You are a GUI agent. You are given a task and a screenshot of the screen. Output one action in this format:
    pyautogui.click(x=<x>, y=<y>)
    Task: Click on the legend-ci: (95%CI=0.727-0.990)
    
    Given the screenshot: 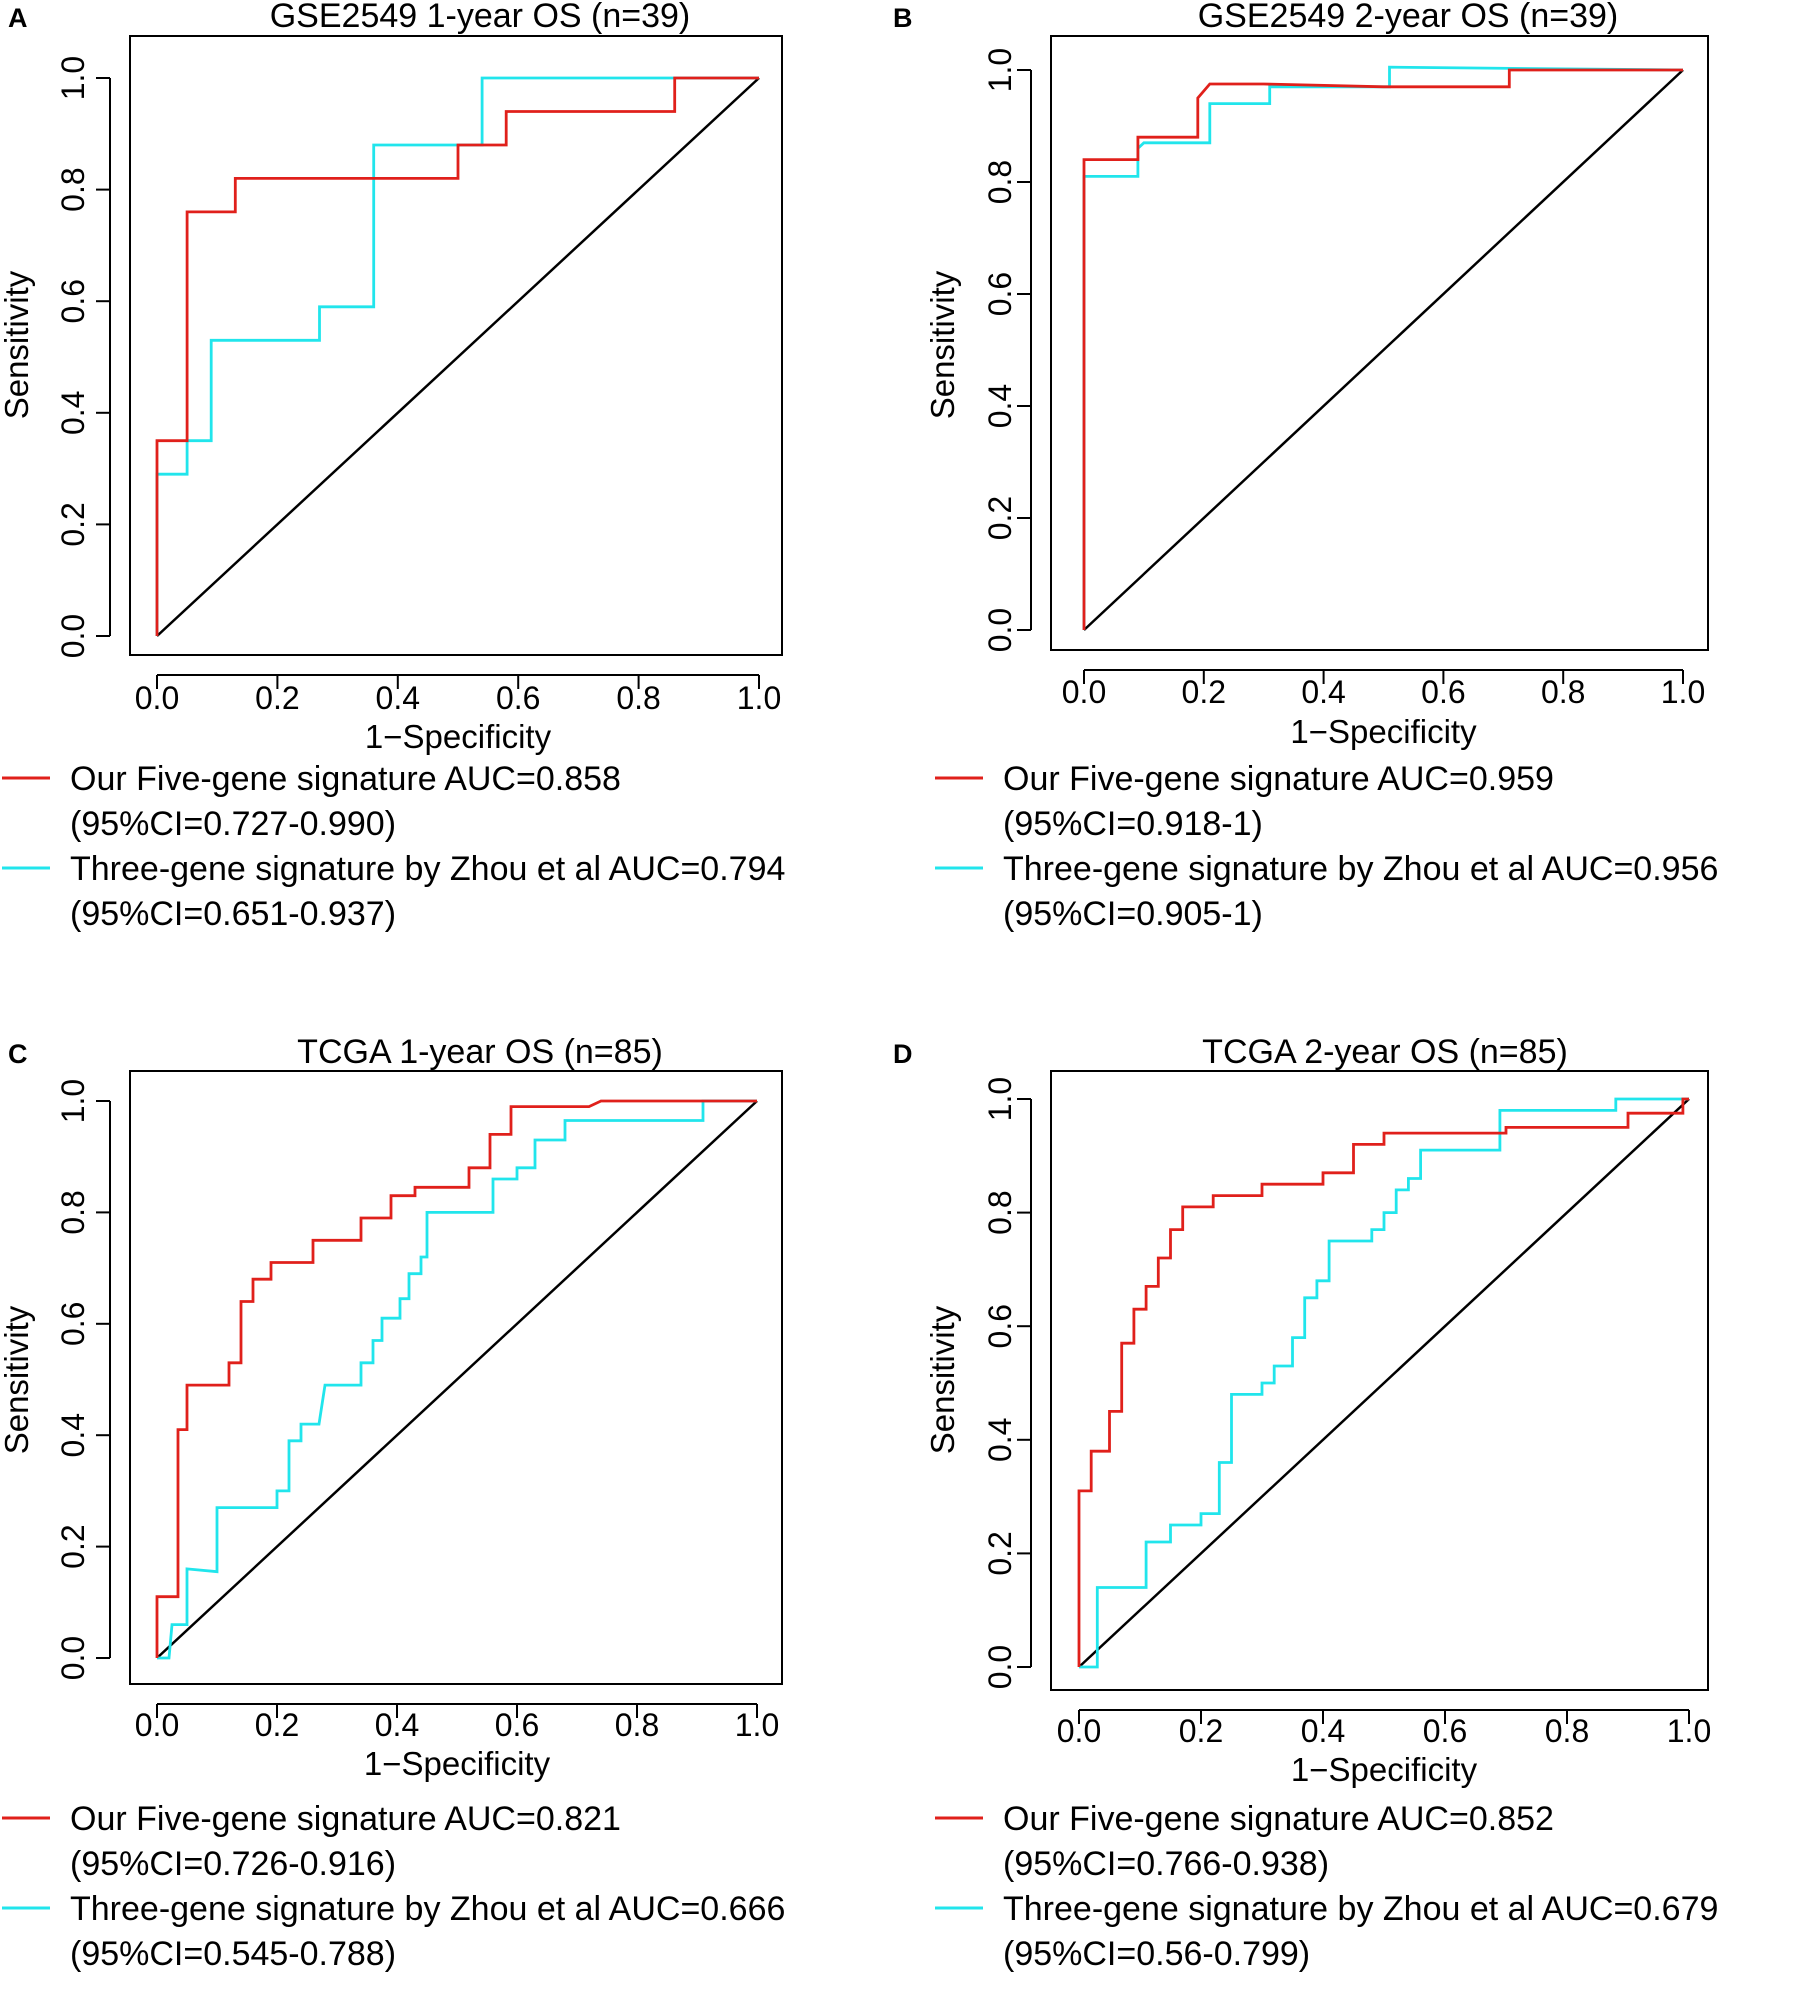 What is the action you would take?
    pyautogui.click(x=233, y=824)
    